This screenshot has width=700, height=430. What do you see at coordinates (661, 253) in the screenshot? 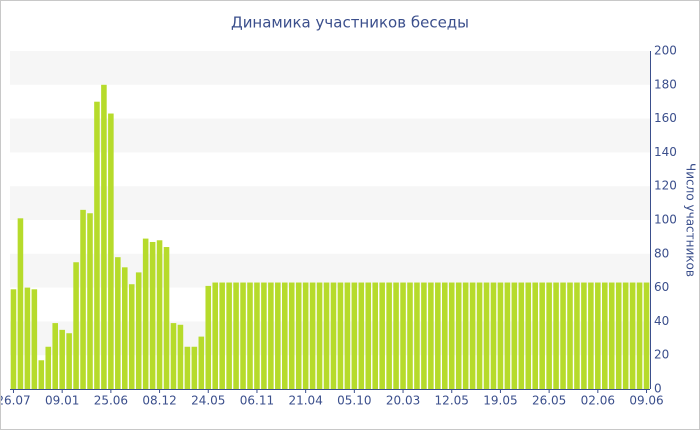
I see `y-tick-label: 80` at bounding box center [661, 253].